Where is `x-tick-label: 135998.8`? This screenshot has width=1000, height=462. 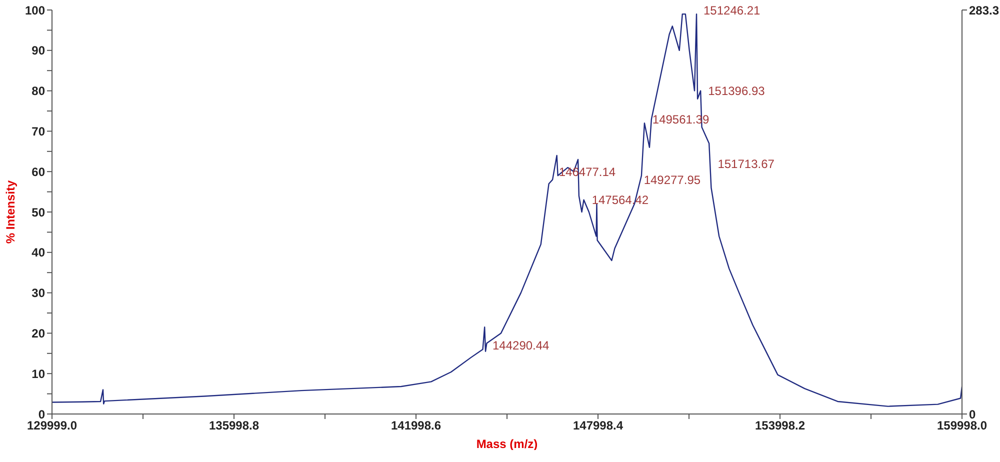 x-tick-label: 135998.8 is located at coordinates (234, 425).